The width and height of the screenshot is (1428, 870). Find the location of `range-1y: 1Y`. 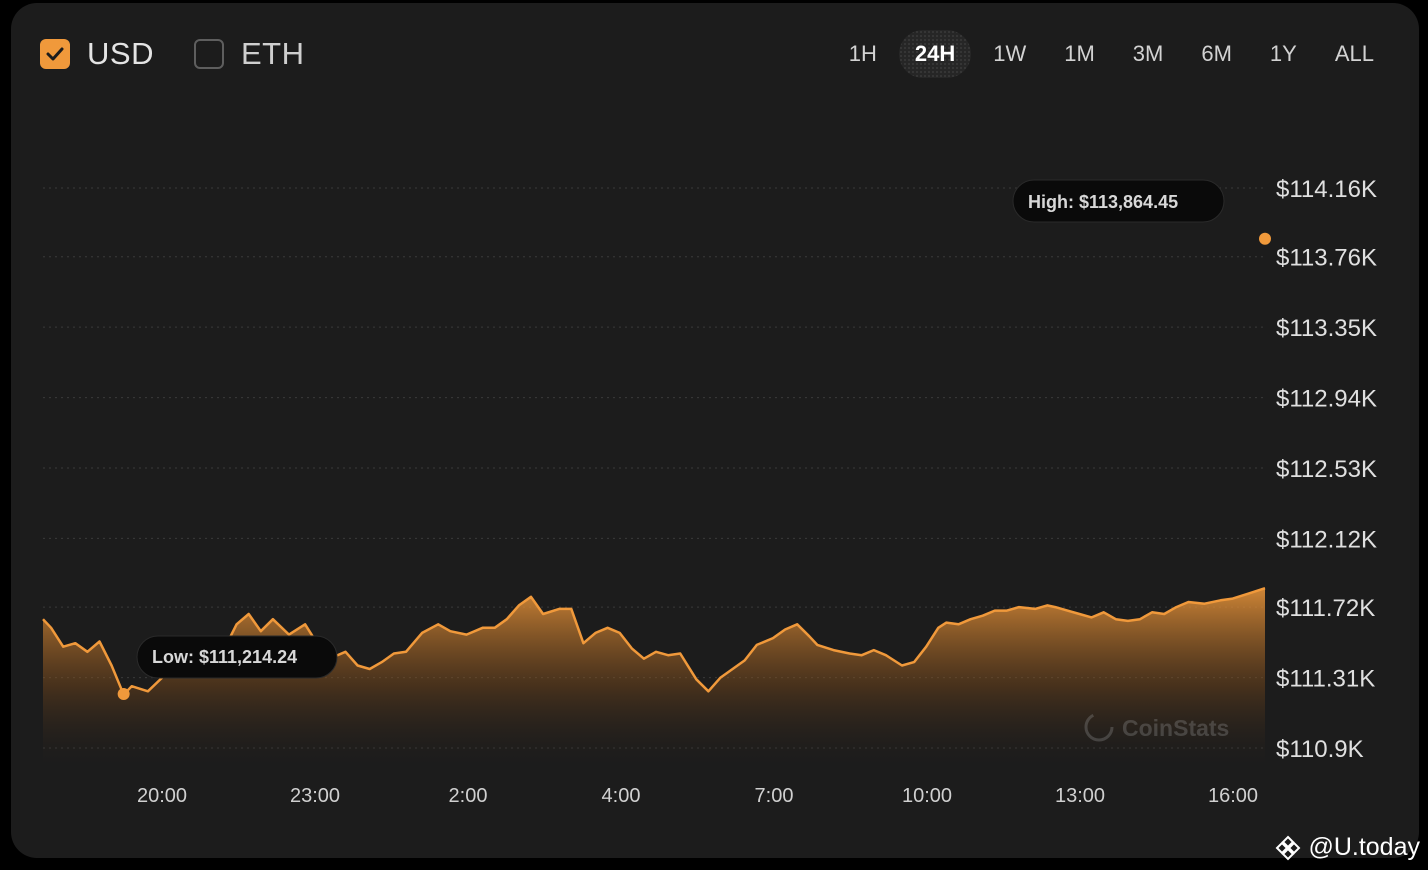

range-1y: 1Y is located at coordinates (1283, 53).